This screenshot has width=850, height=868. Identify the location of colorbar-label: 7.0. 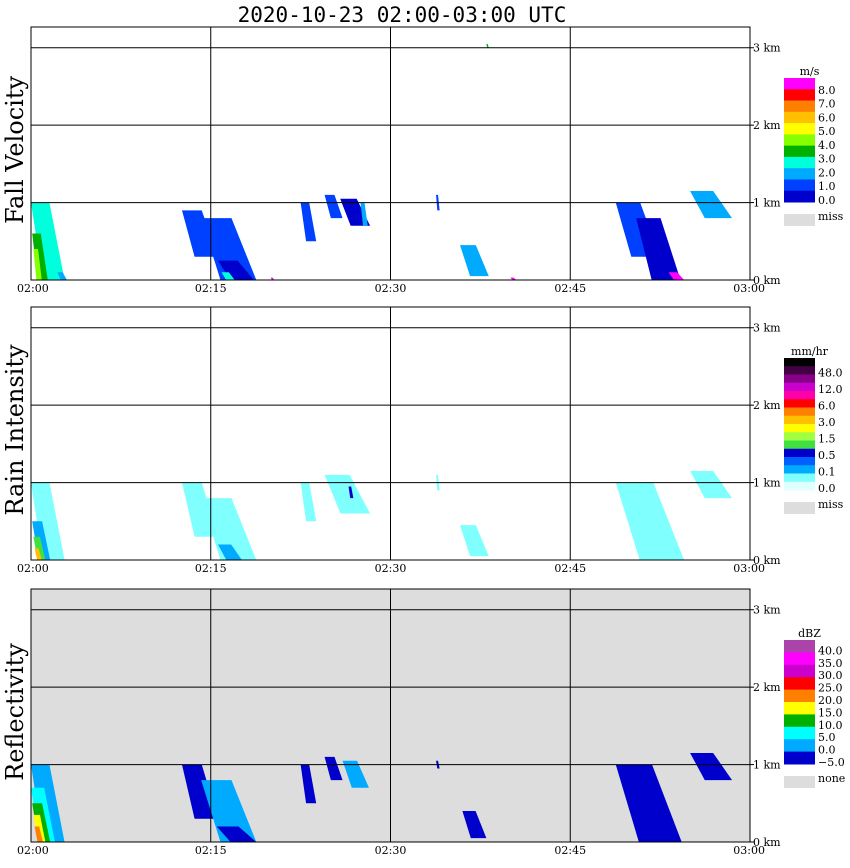
(827, 104).